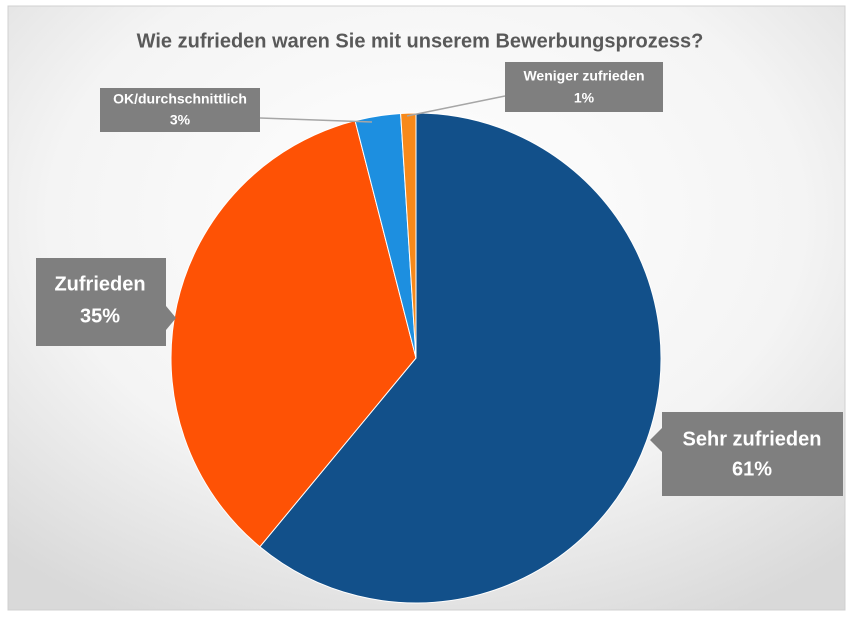 This screenshot has height=618, width=853. I want to click on pie-slice, so click(408, 235).